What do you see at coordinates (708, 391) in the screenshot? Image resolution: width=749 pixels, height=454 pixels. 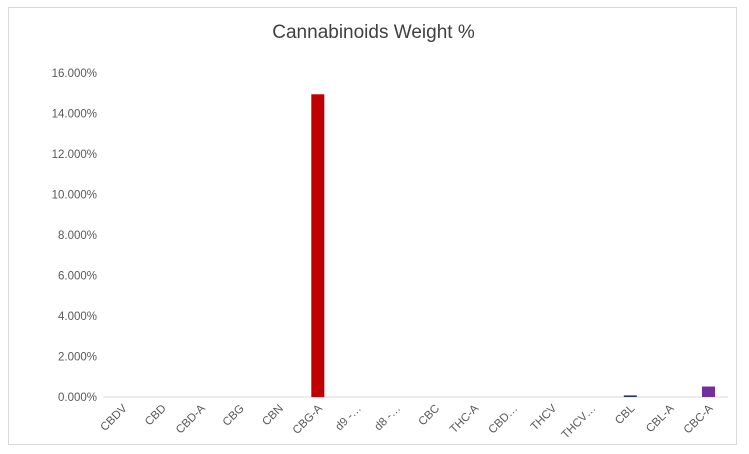 I see `bar-cbc-a` at bounding box center [708, 391].